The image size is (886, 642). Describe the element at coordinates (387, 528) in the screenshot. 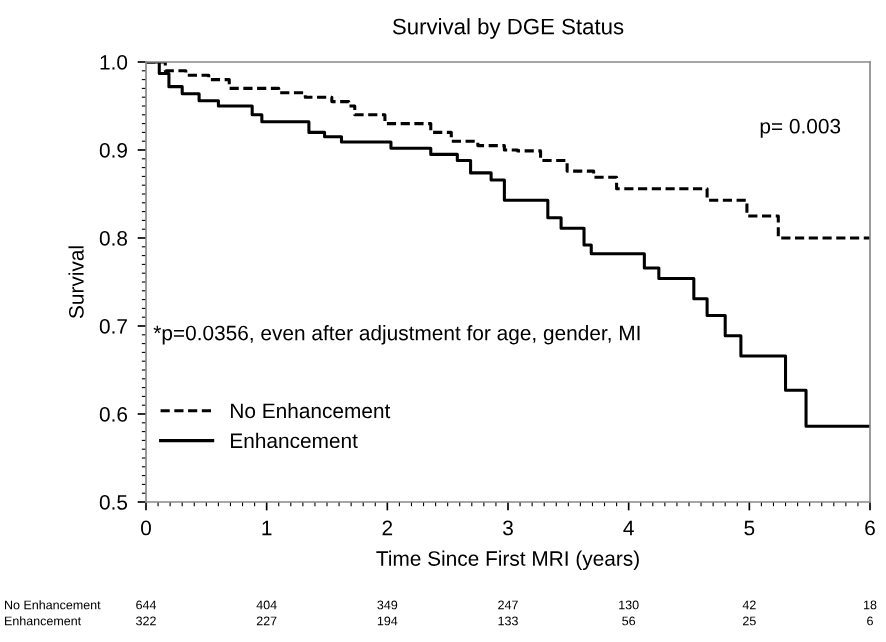

I see `x-tick-label: 2` at that location.